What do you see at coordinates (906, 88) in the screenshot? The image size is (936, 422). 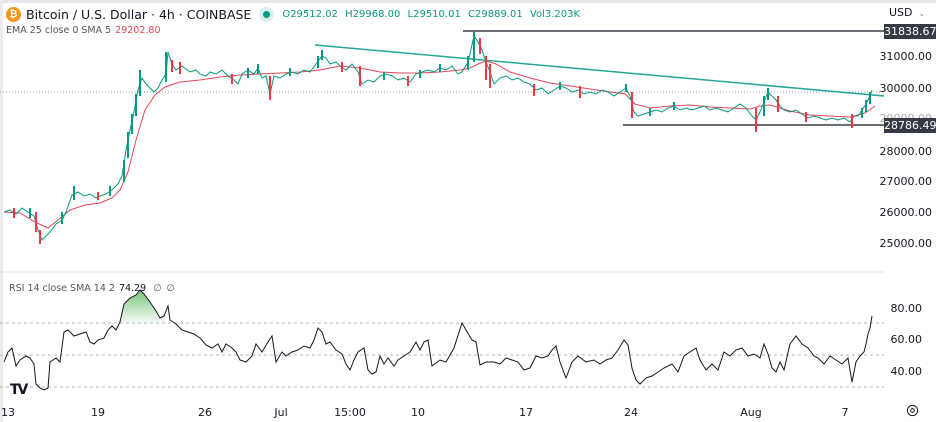 I see `price-tick: 30000.00` at bounding box center [906, 88].